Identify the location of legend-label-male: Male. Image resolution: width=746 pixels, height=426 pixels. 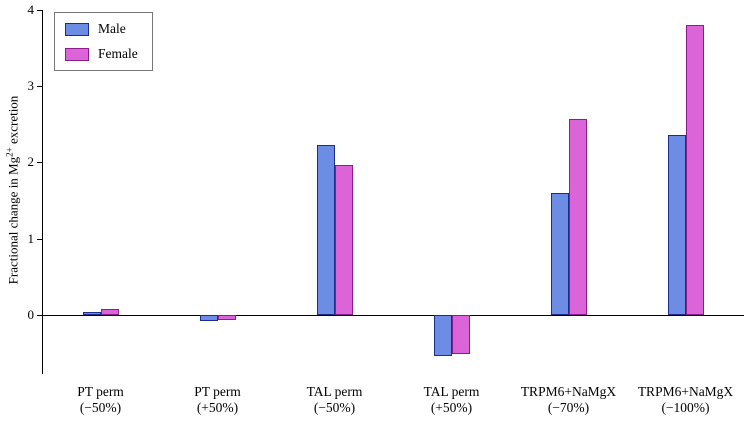
(112, 28).